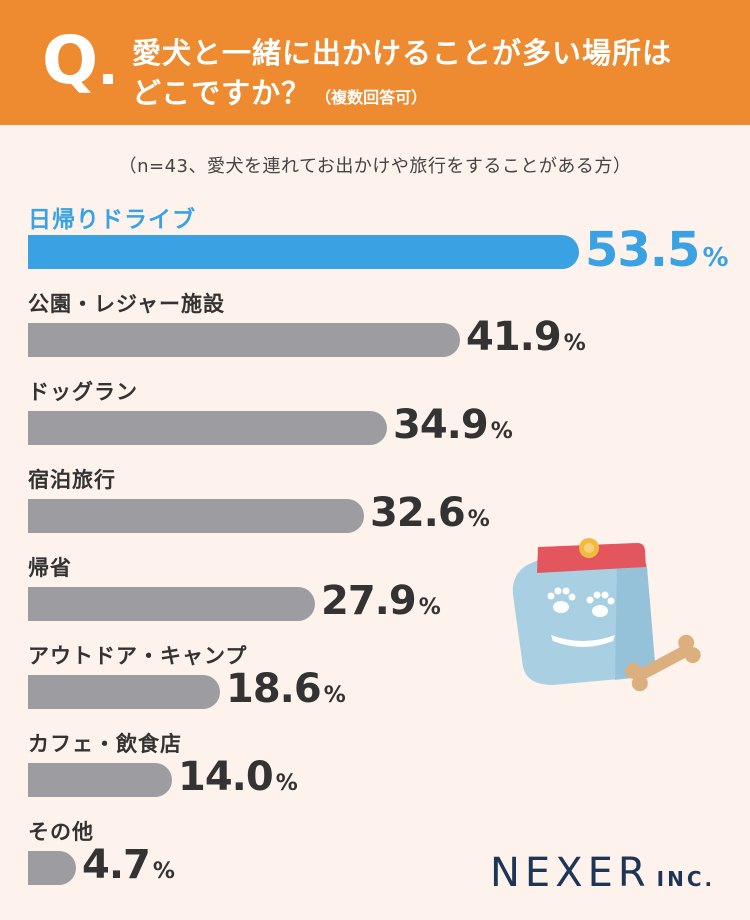 The height and width of the screenshot is (920, 750). I want to click on category-label: アウトドア・キャンプ, so click(138, 656).